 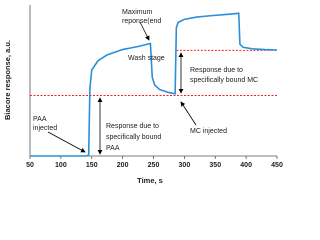 I want to click on annotation: injected, so click(x=45, y=128).